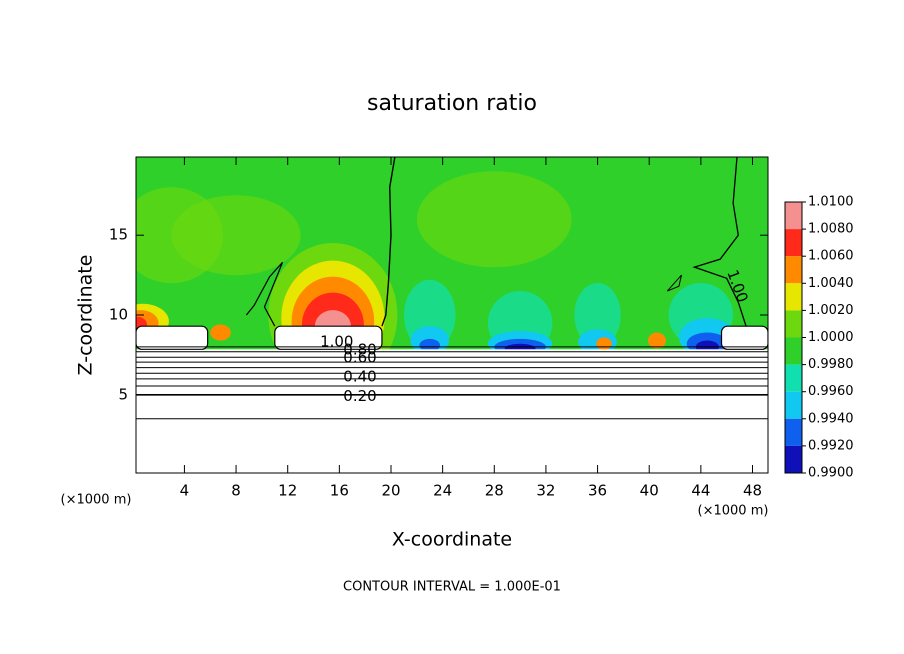  I want to click on x-tick-label: 48, so click(752, 491).